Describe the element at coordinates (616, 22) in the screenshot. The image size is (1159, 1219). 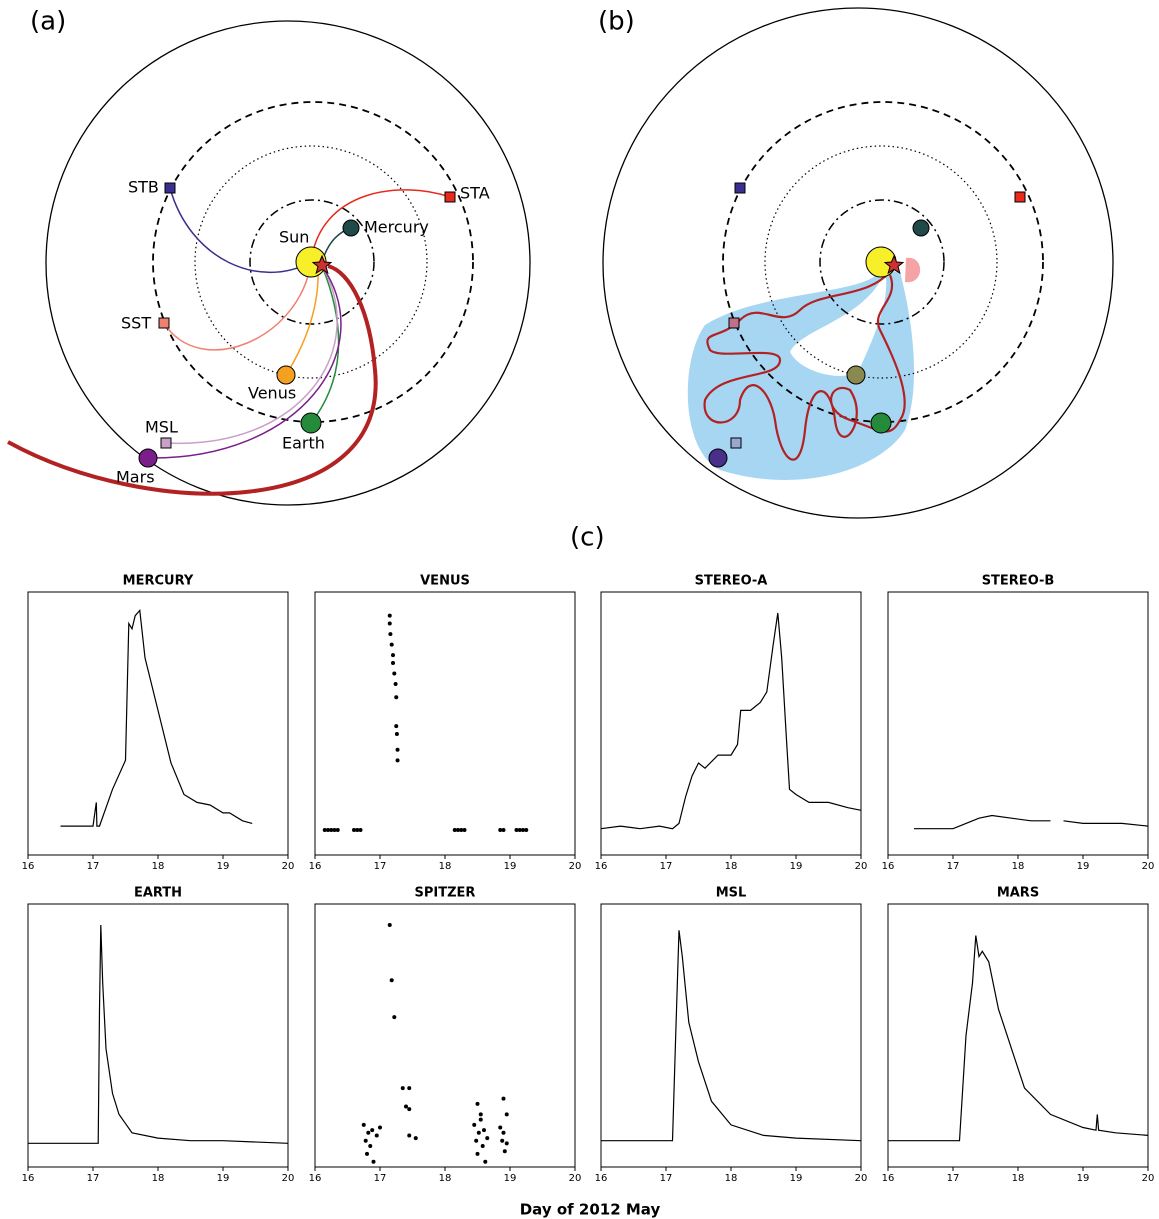
I see `panel-label: (b)` at that location.